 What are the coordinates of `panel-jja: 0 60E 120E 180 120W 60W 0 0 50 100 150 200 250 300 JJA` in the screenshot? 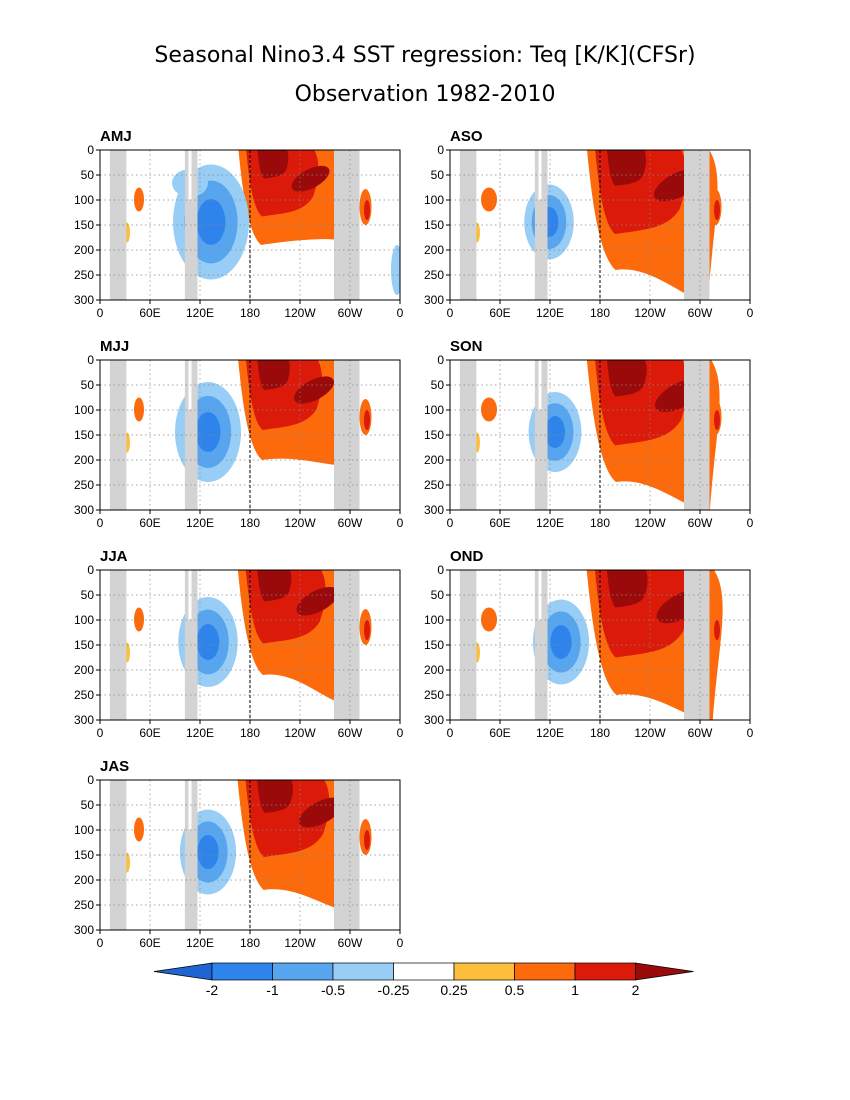 It's located at (239, 644).